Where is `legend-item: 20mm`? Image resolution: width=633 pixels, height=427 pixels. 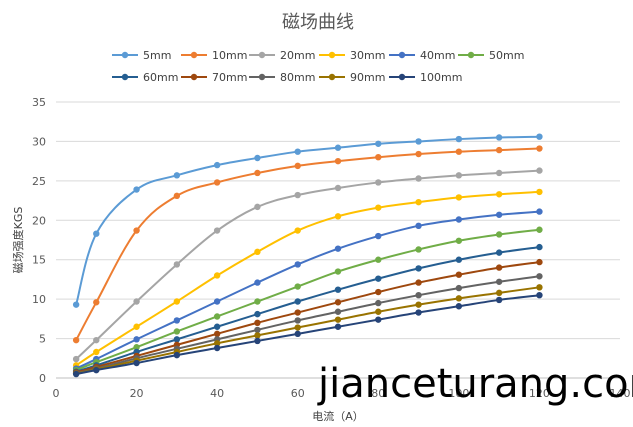
legend-item: 20mm is located at coordinates (282, 55).